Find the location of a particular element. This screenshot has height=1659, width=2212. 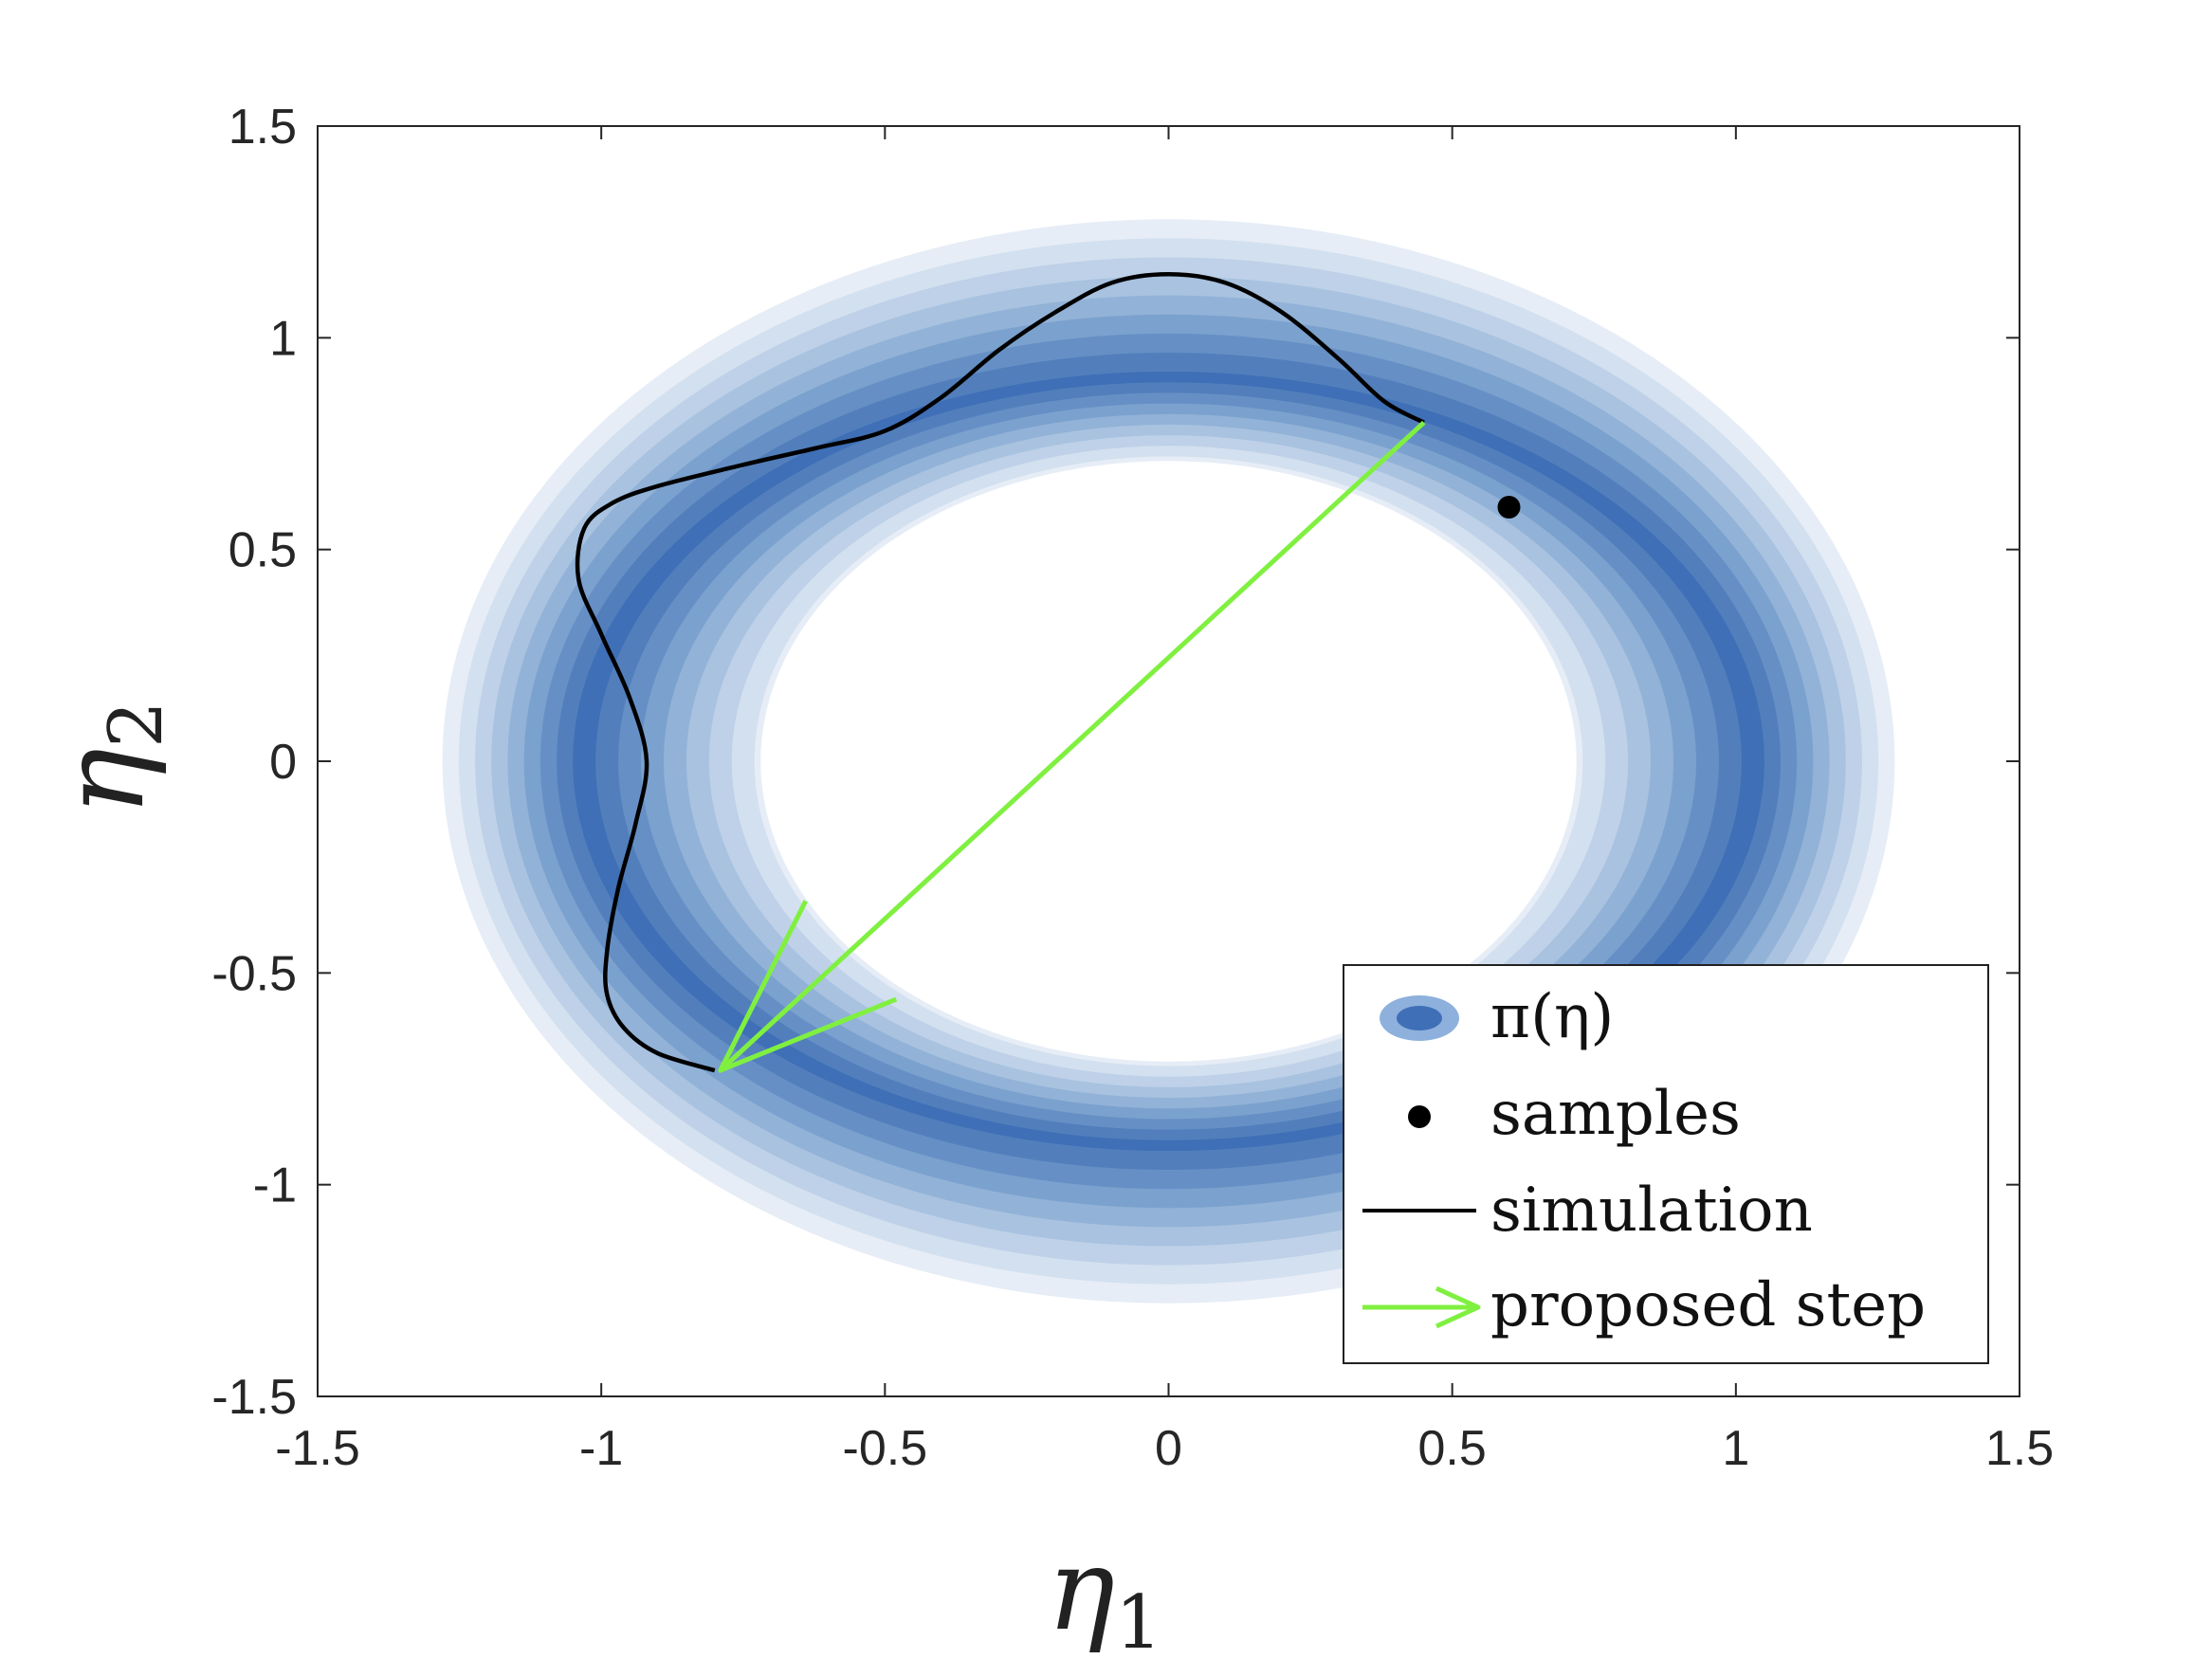

density-hole is located at coordinates (1168, 761).